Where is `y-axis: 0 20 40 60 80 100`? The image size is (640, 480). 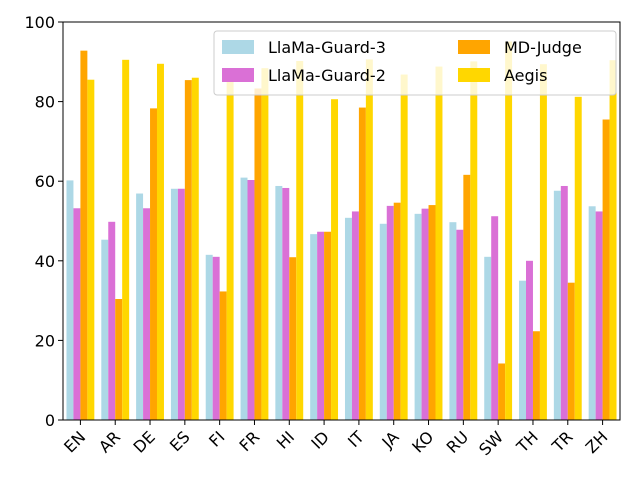
y-axis: 0 20 40 60 80 100 is located at coordinates (43, 221).